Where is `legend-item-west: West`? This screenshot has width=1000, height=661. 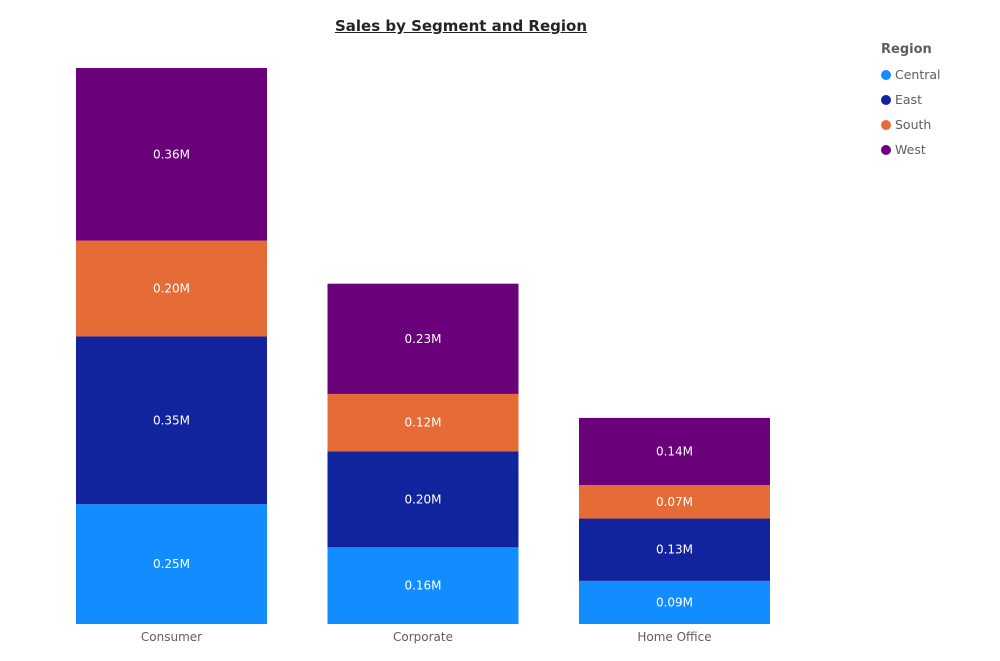
legend-item-west: West is located at coordinates (911, 149).